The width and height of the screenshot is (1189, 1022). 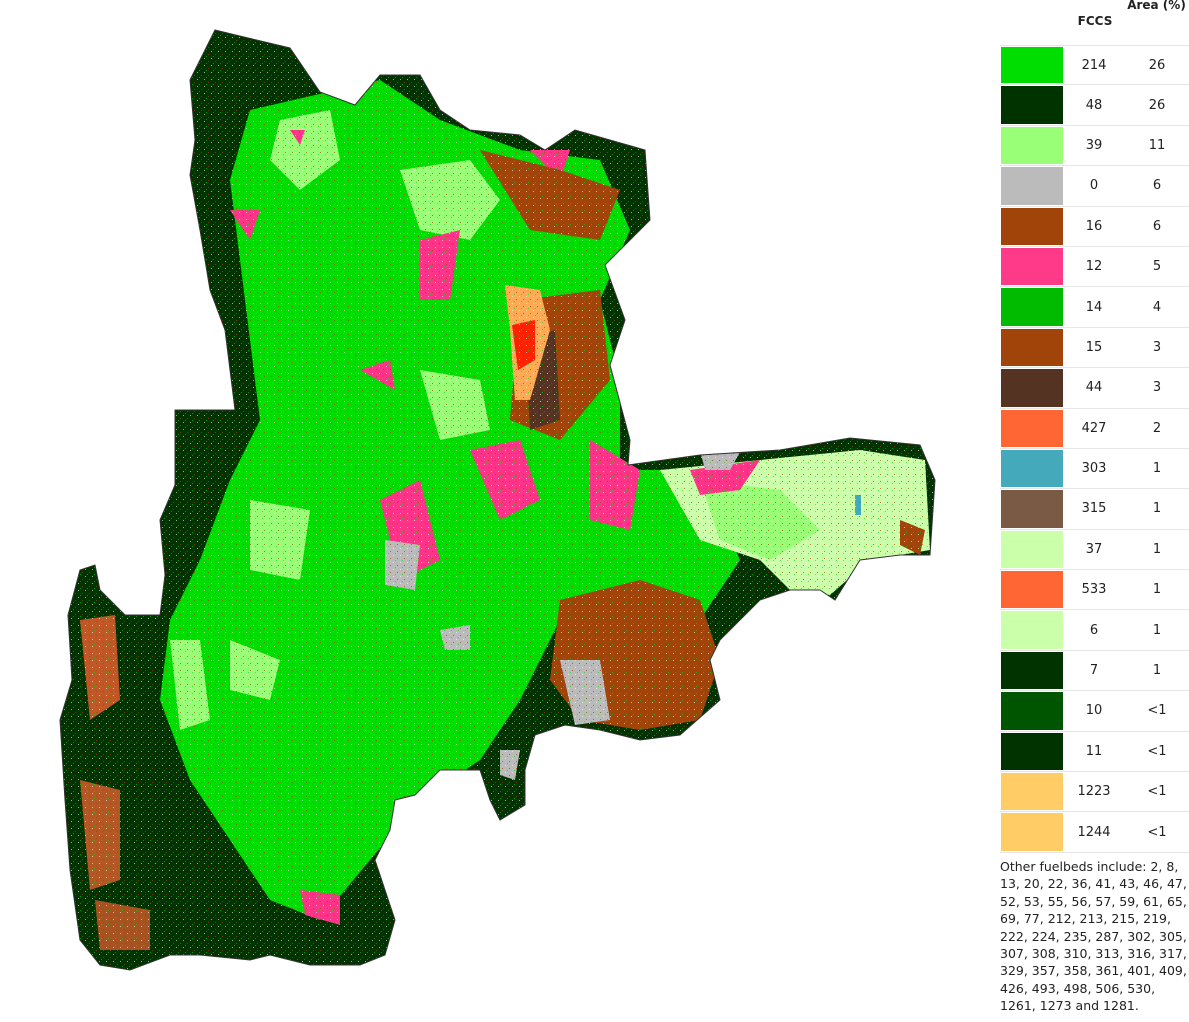 I want to click on legend-area-percent: 2, so click(x=1157, y=428).